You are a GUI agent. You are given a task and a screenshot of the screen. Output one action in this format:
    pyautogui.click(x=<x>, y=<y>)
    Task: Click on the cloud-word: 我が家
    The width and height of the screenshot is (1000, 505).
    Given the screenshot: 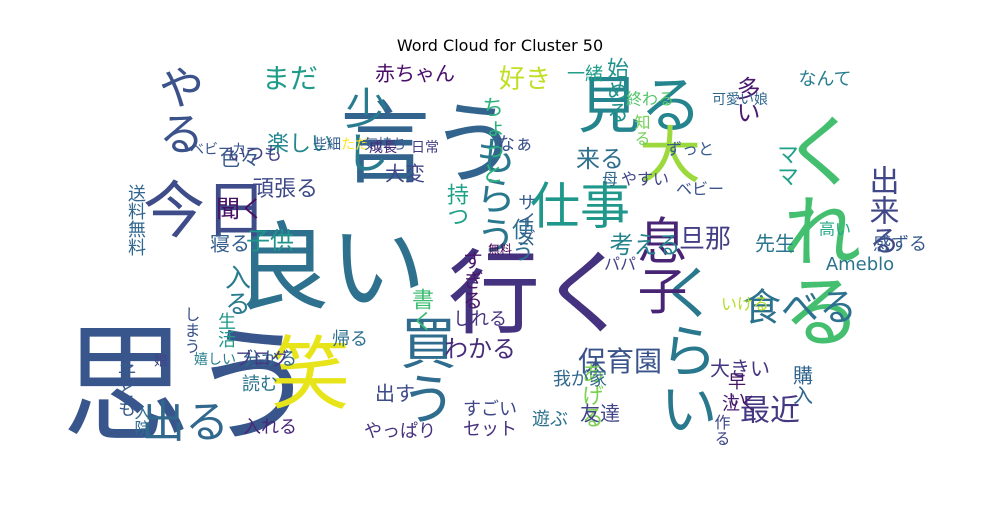 What is the action you would take?
    pyautogui.click(x=580, y=379)
    